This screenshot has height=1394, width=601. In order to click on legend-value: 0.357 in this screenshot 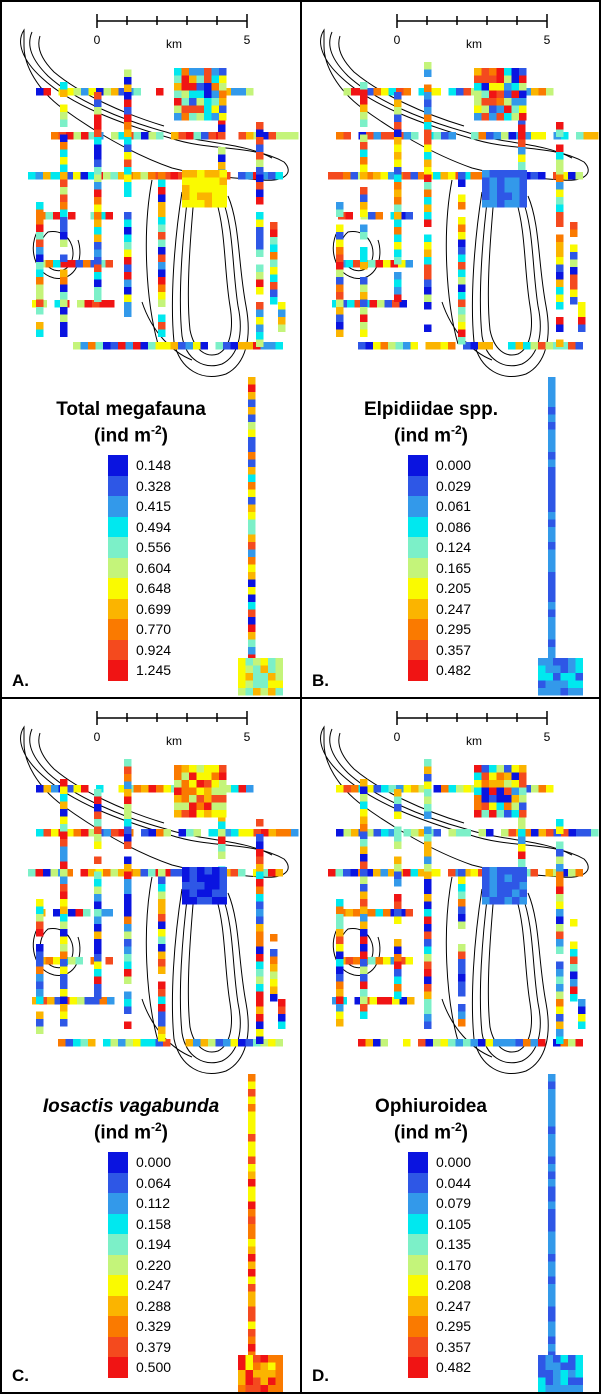, I will do `click(454, 1346)`.